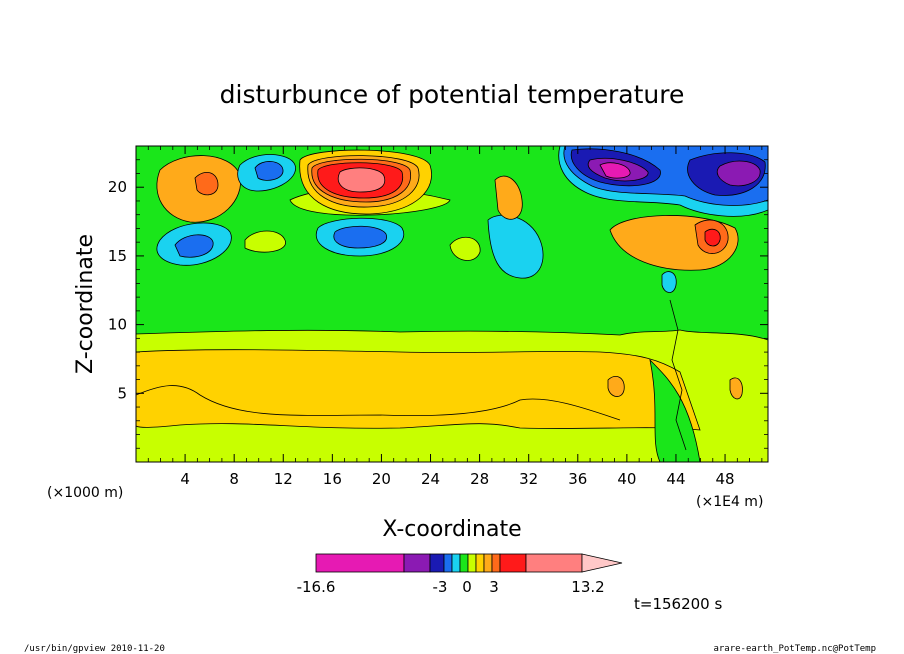 The width and height of the screenshot is (904, 654). I want to click on x-axis-label: X-coordinate, so click(451, 529).